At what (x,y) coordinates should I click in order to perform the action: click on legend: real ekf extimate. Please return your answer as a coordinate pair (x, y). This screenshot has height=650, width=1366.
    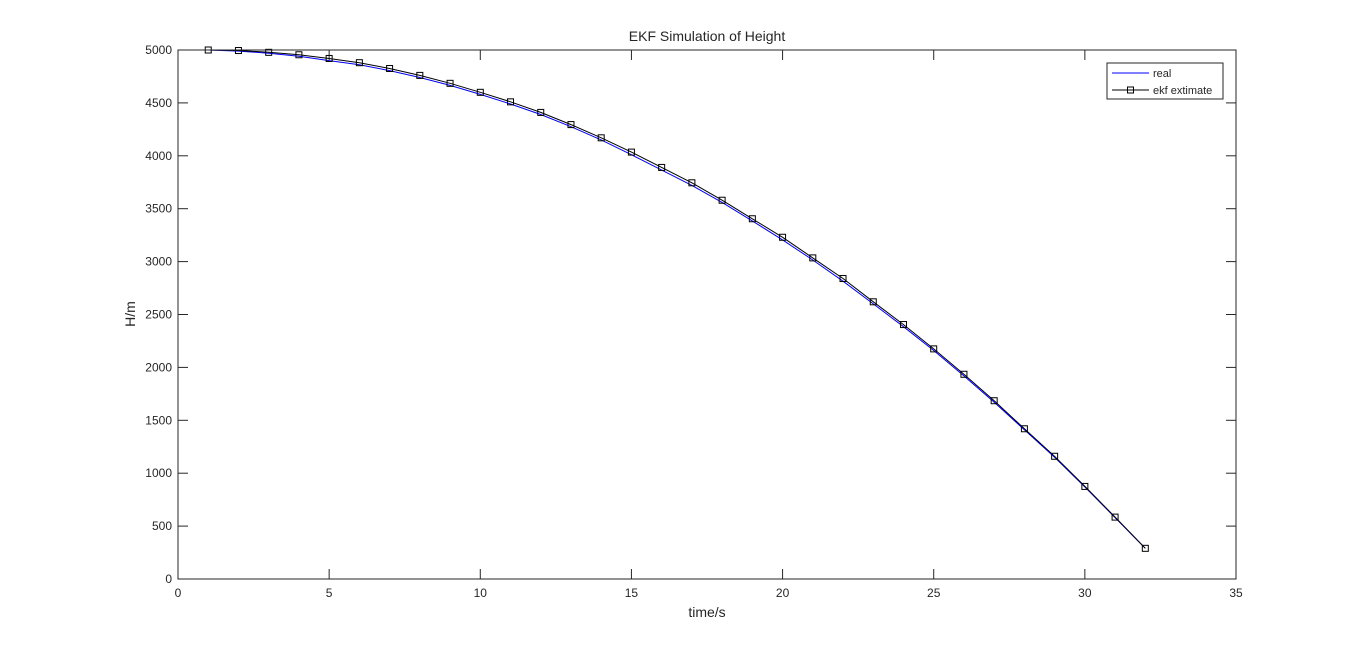
    Looking at the image, I should click on (1165, 81).